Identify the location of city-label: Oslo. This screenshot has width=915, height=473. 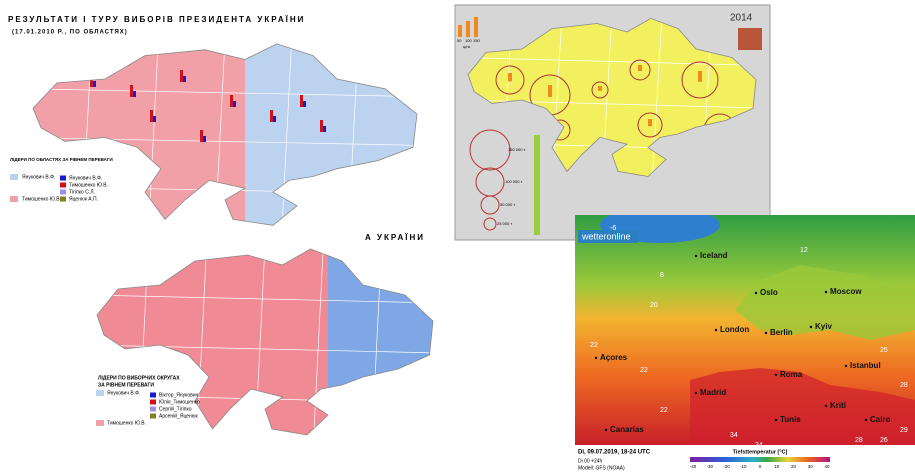
(769, 292).